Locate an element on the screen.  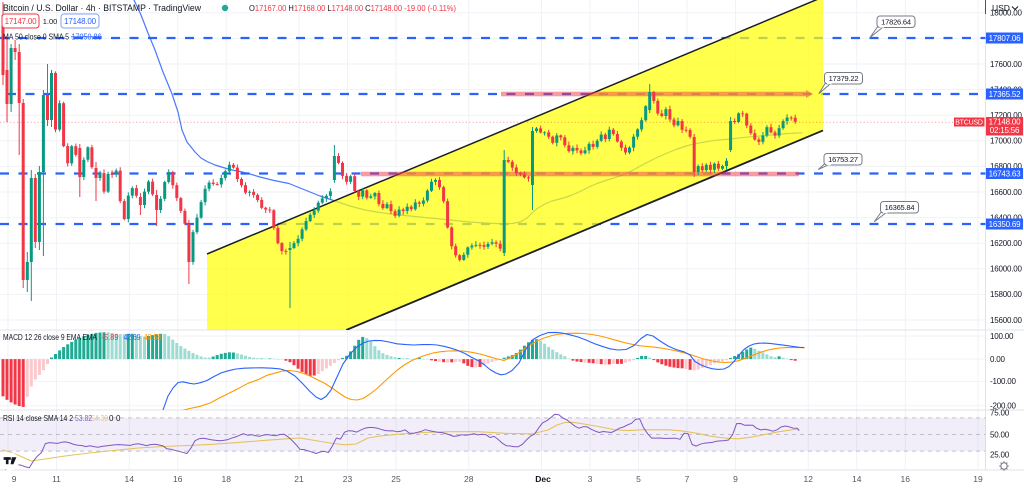
svg-text: 17600.00 is located at coordinates (1006, 64).